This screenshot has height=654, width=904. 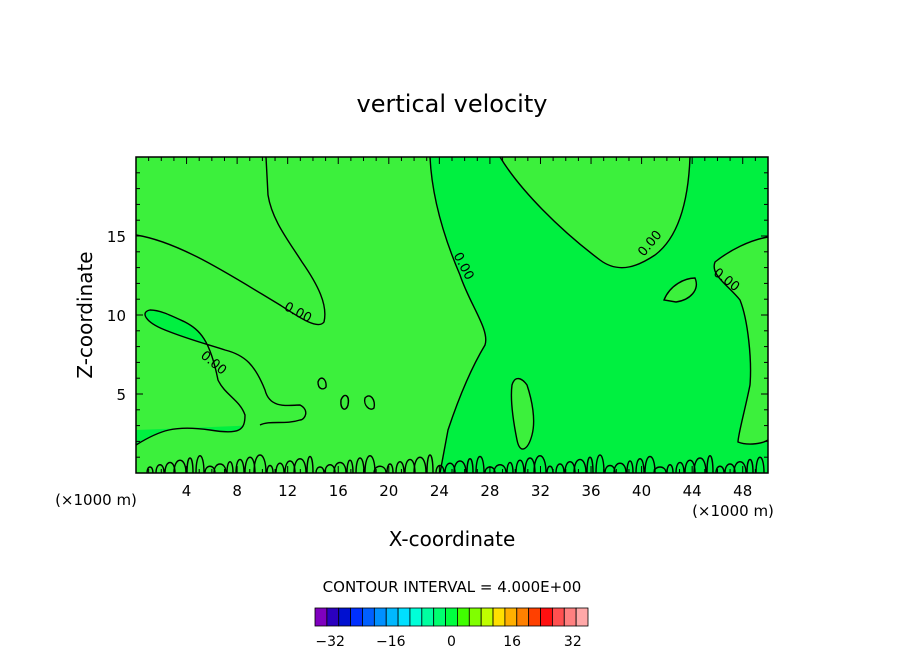 What do you see at coordinates (573, 642) in the screenshot?
I see `colorbar-tick-label: 32` at bounding box center [573, 642].